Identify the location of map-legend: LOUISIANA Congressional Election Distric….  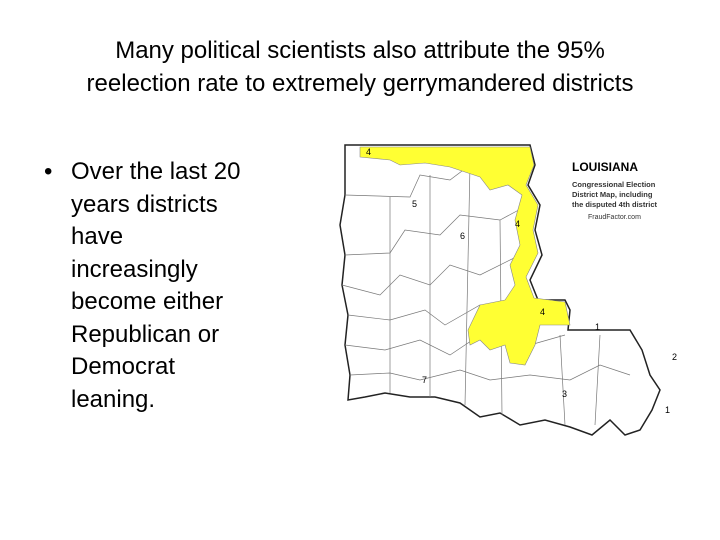
(615, 190).